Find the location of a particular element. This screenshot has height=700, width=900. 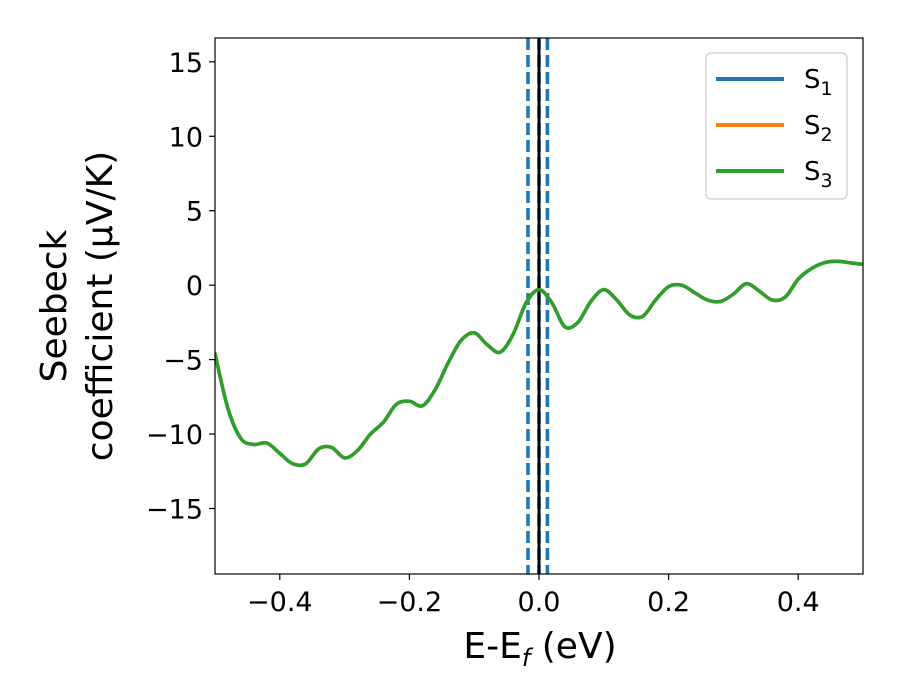

y-tick-label: 10 is located at coordinates (186, 137).